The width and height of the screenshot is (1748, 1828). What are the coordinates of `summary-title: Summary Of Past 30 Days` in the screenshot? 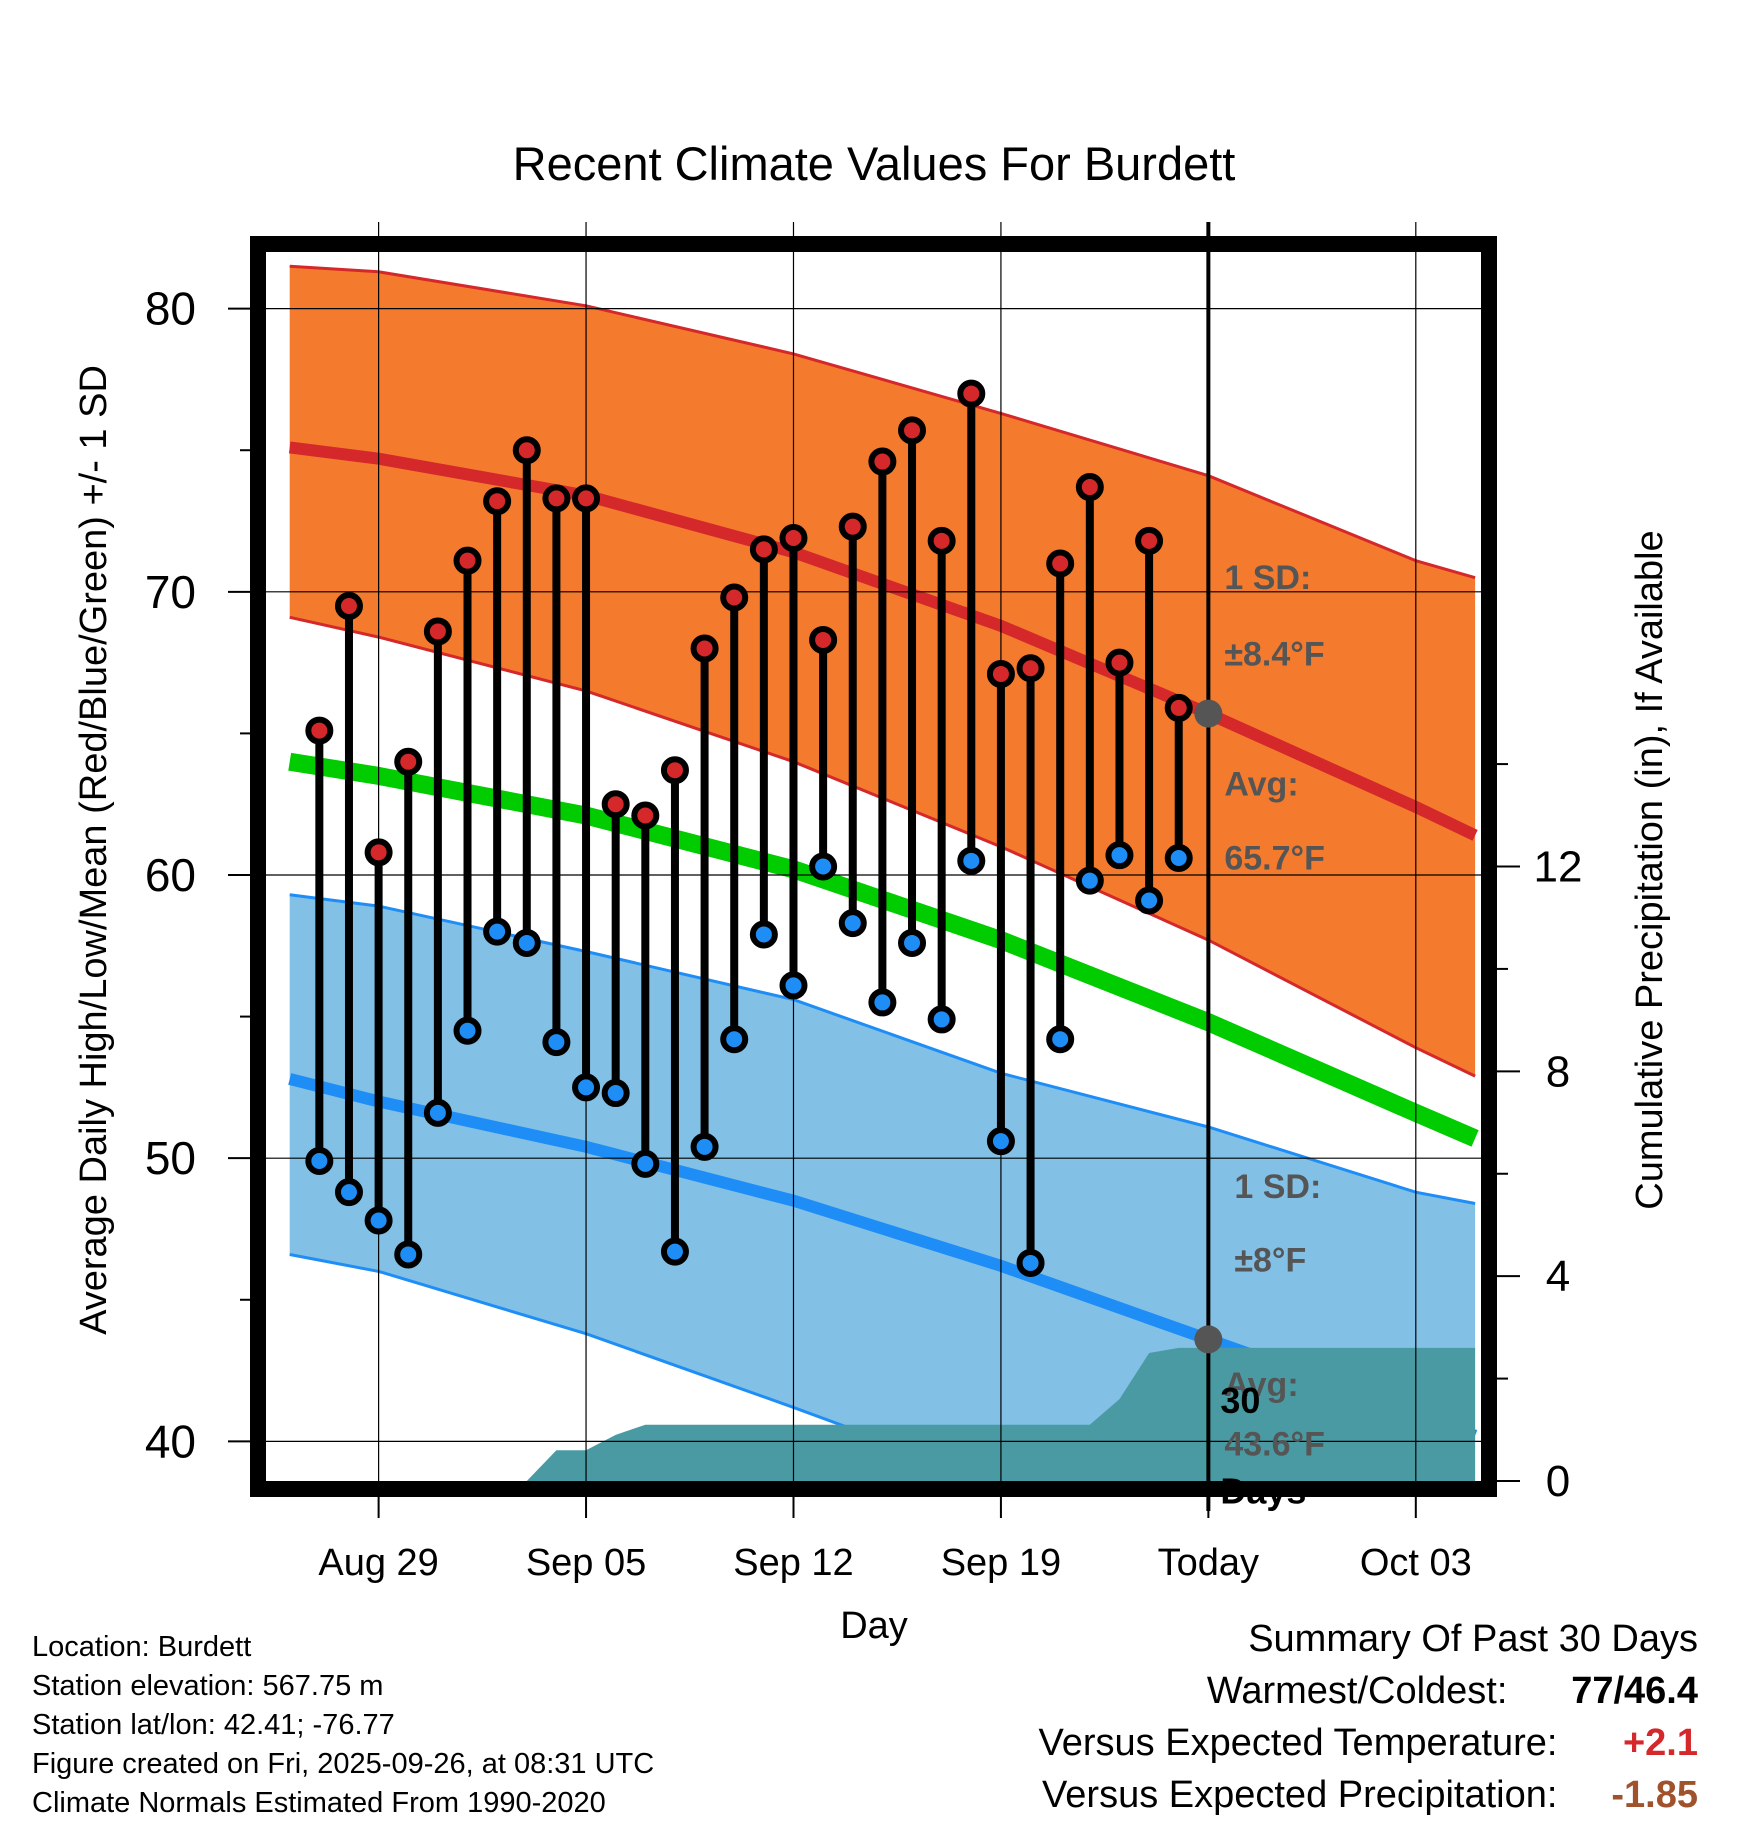 It's located at (1473, 1639).